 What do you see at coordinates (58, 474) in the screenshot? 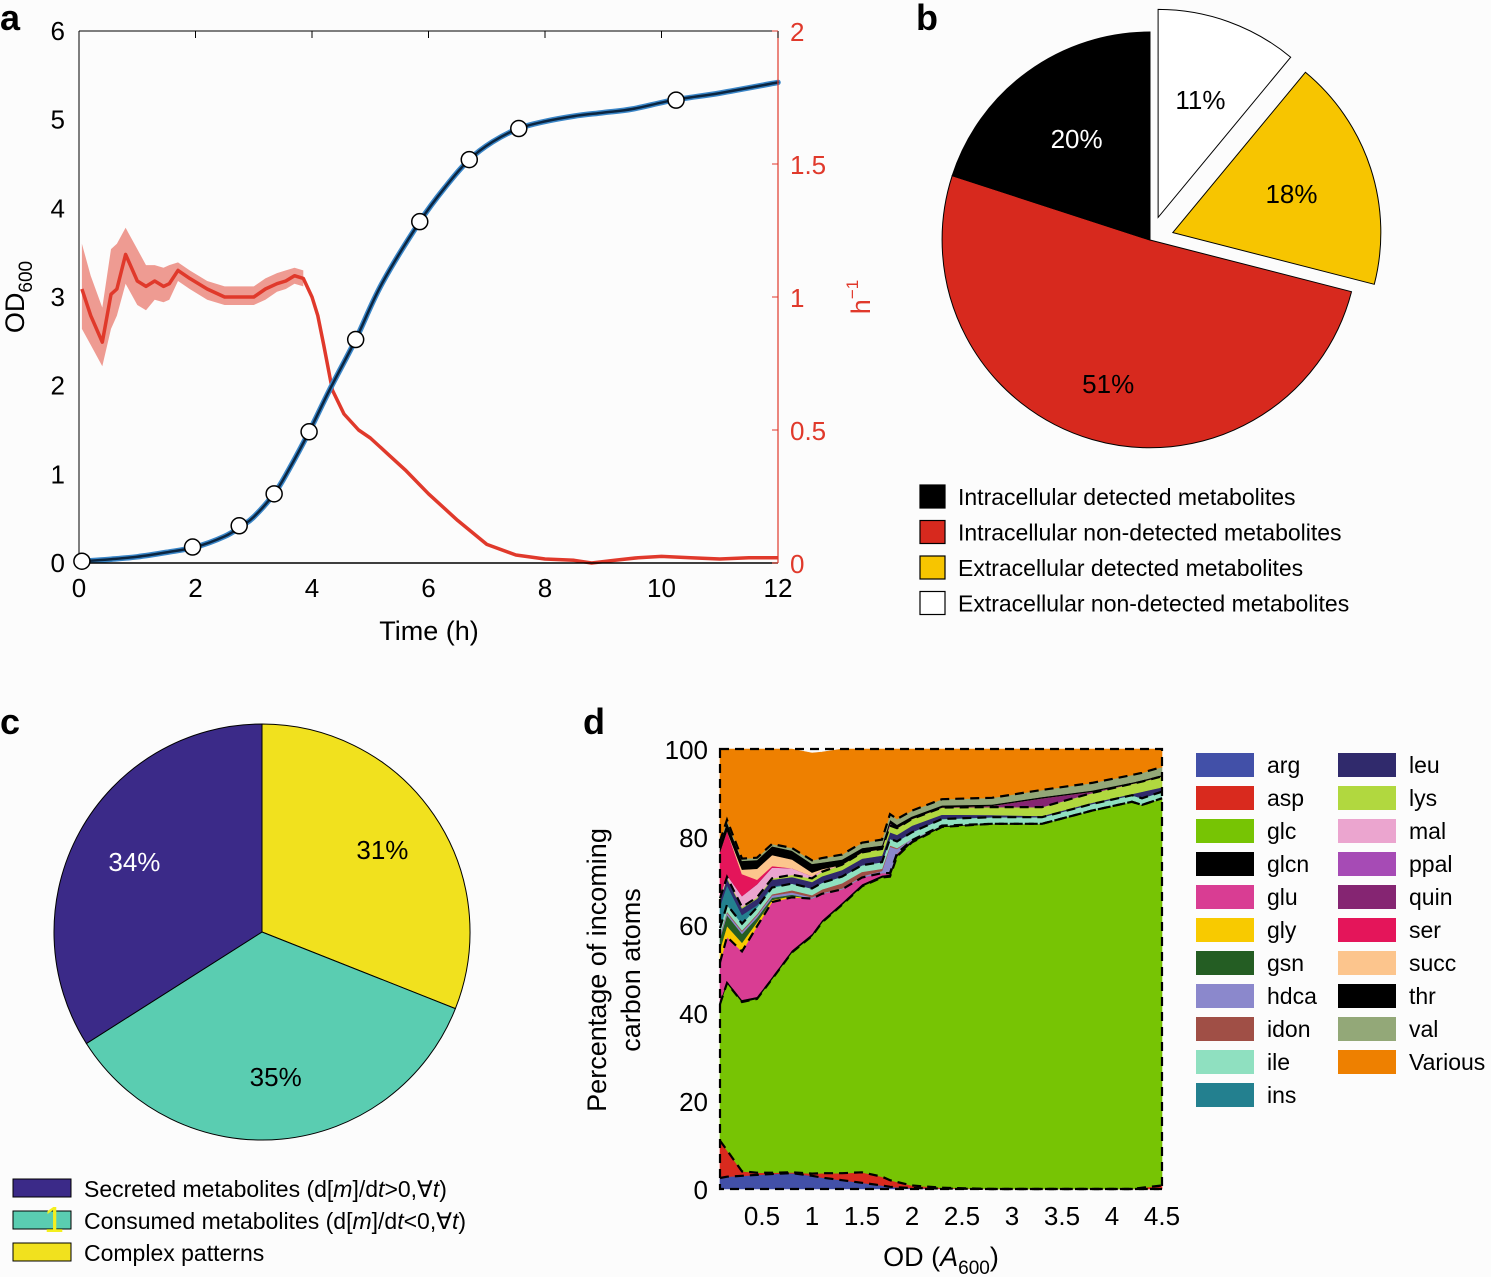
I see `y-tick-label: 1` at bounding box center [58, 474].